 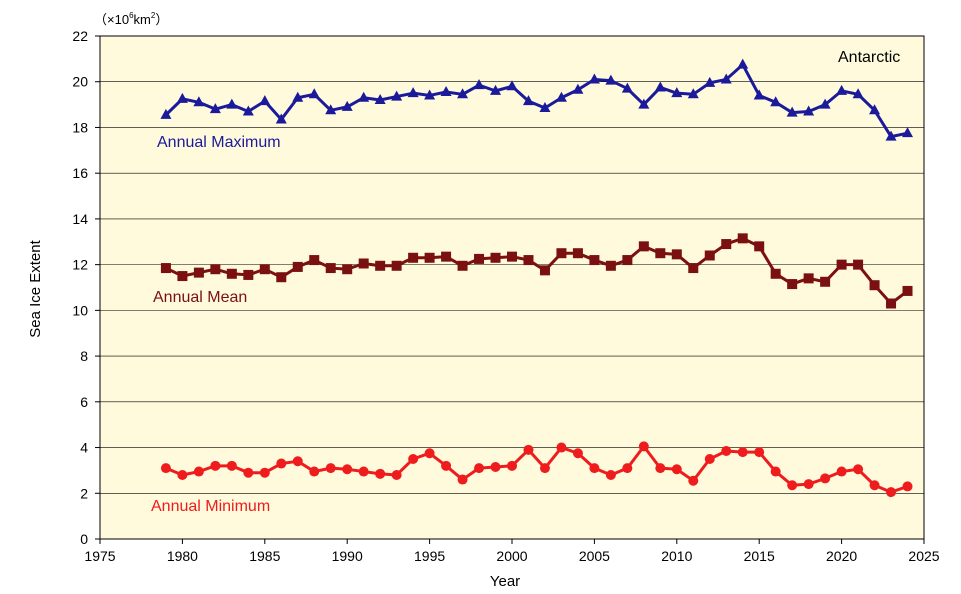 What do you see at coordinates (84, 539) in the screenshot?
I see `y-tick-label: 0` at bounding box center [84, 539].